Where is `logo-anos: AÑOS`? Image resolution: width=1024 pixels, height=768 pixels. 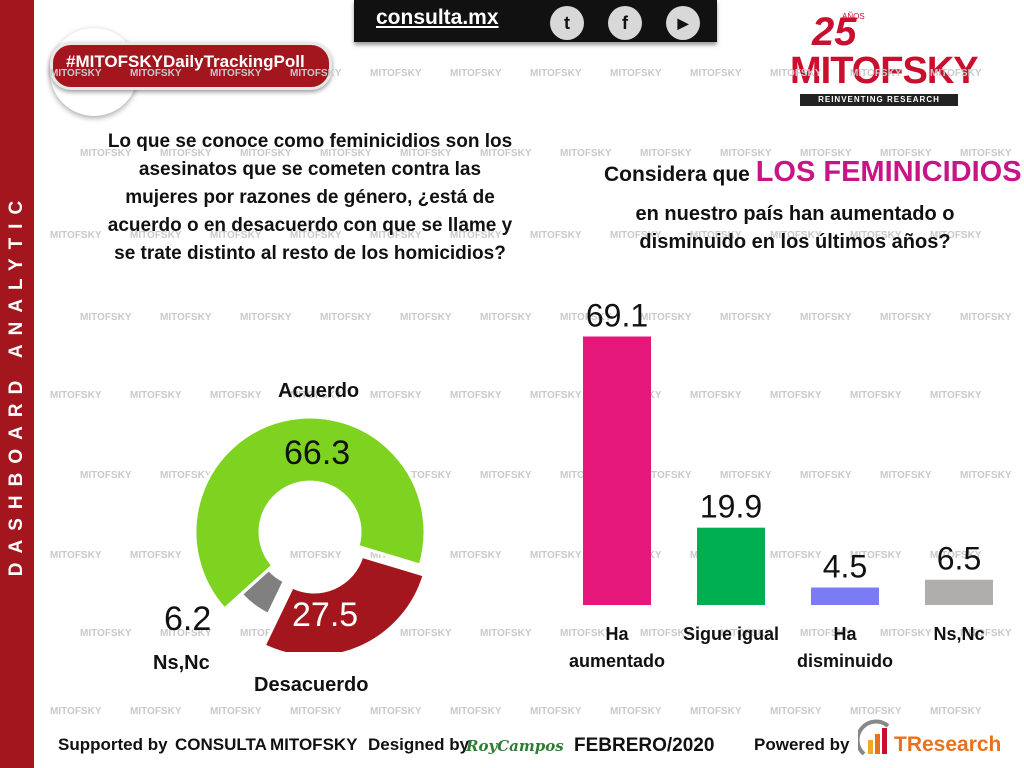
logo-anos: AÑOS is located at coordinates (853, 16).